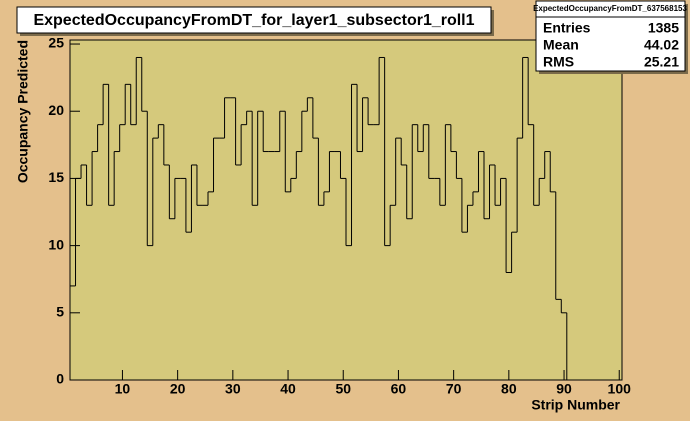 Image resolution: width=690 pixels, height=421 pixels. What do you see at coordinates (663, 28) in the screenshot?
I see `stats-value: 1385` at bounding box center [663, 28].